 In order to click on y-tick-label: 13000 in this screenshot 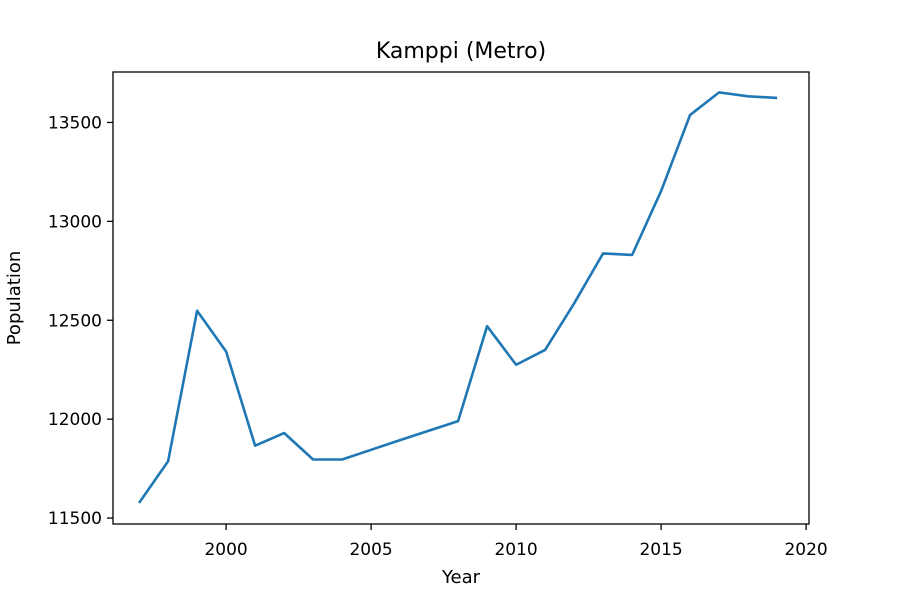, I will do `click(75, 222)`.